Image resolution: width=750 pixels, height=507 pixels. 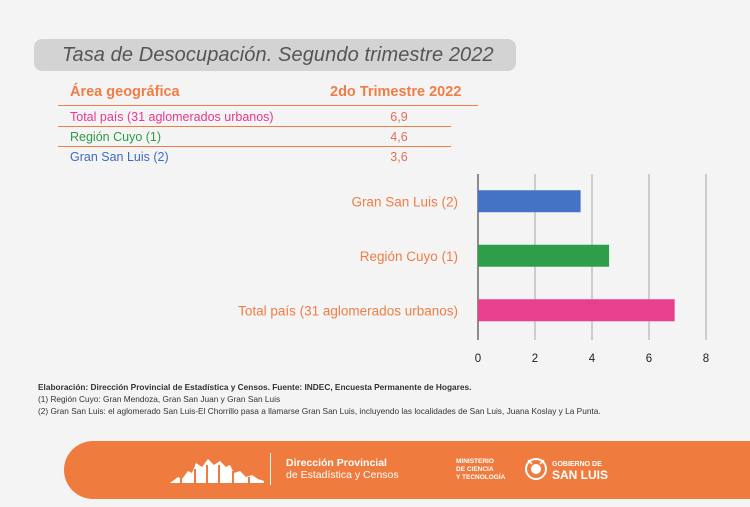 I want to click on table-row-value: 6,9, so click(x=399, y=117).